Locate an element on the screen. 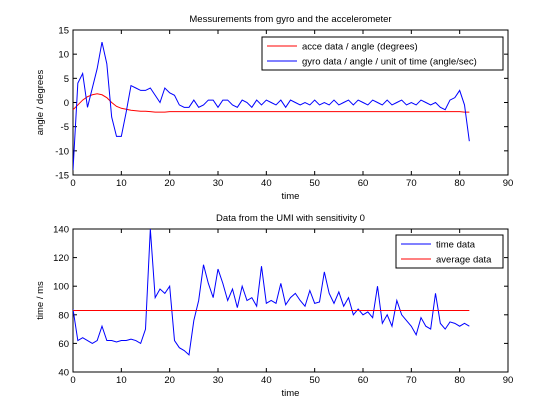 This screenshot has height=419, width=559. legend-entry-1: time data is located at coordinates (456, 245).